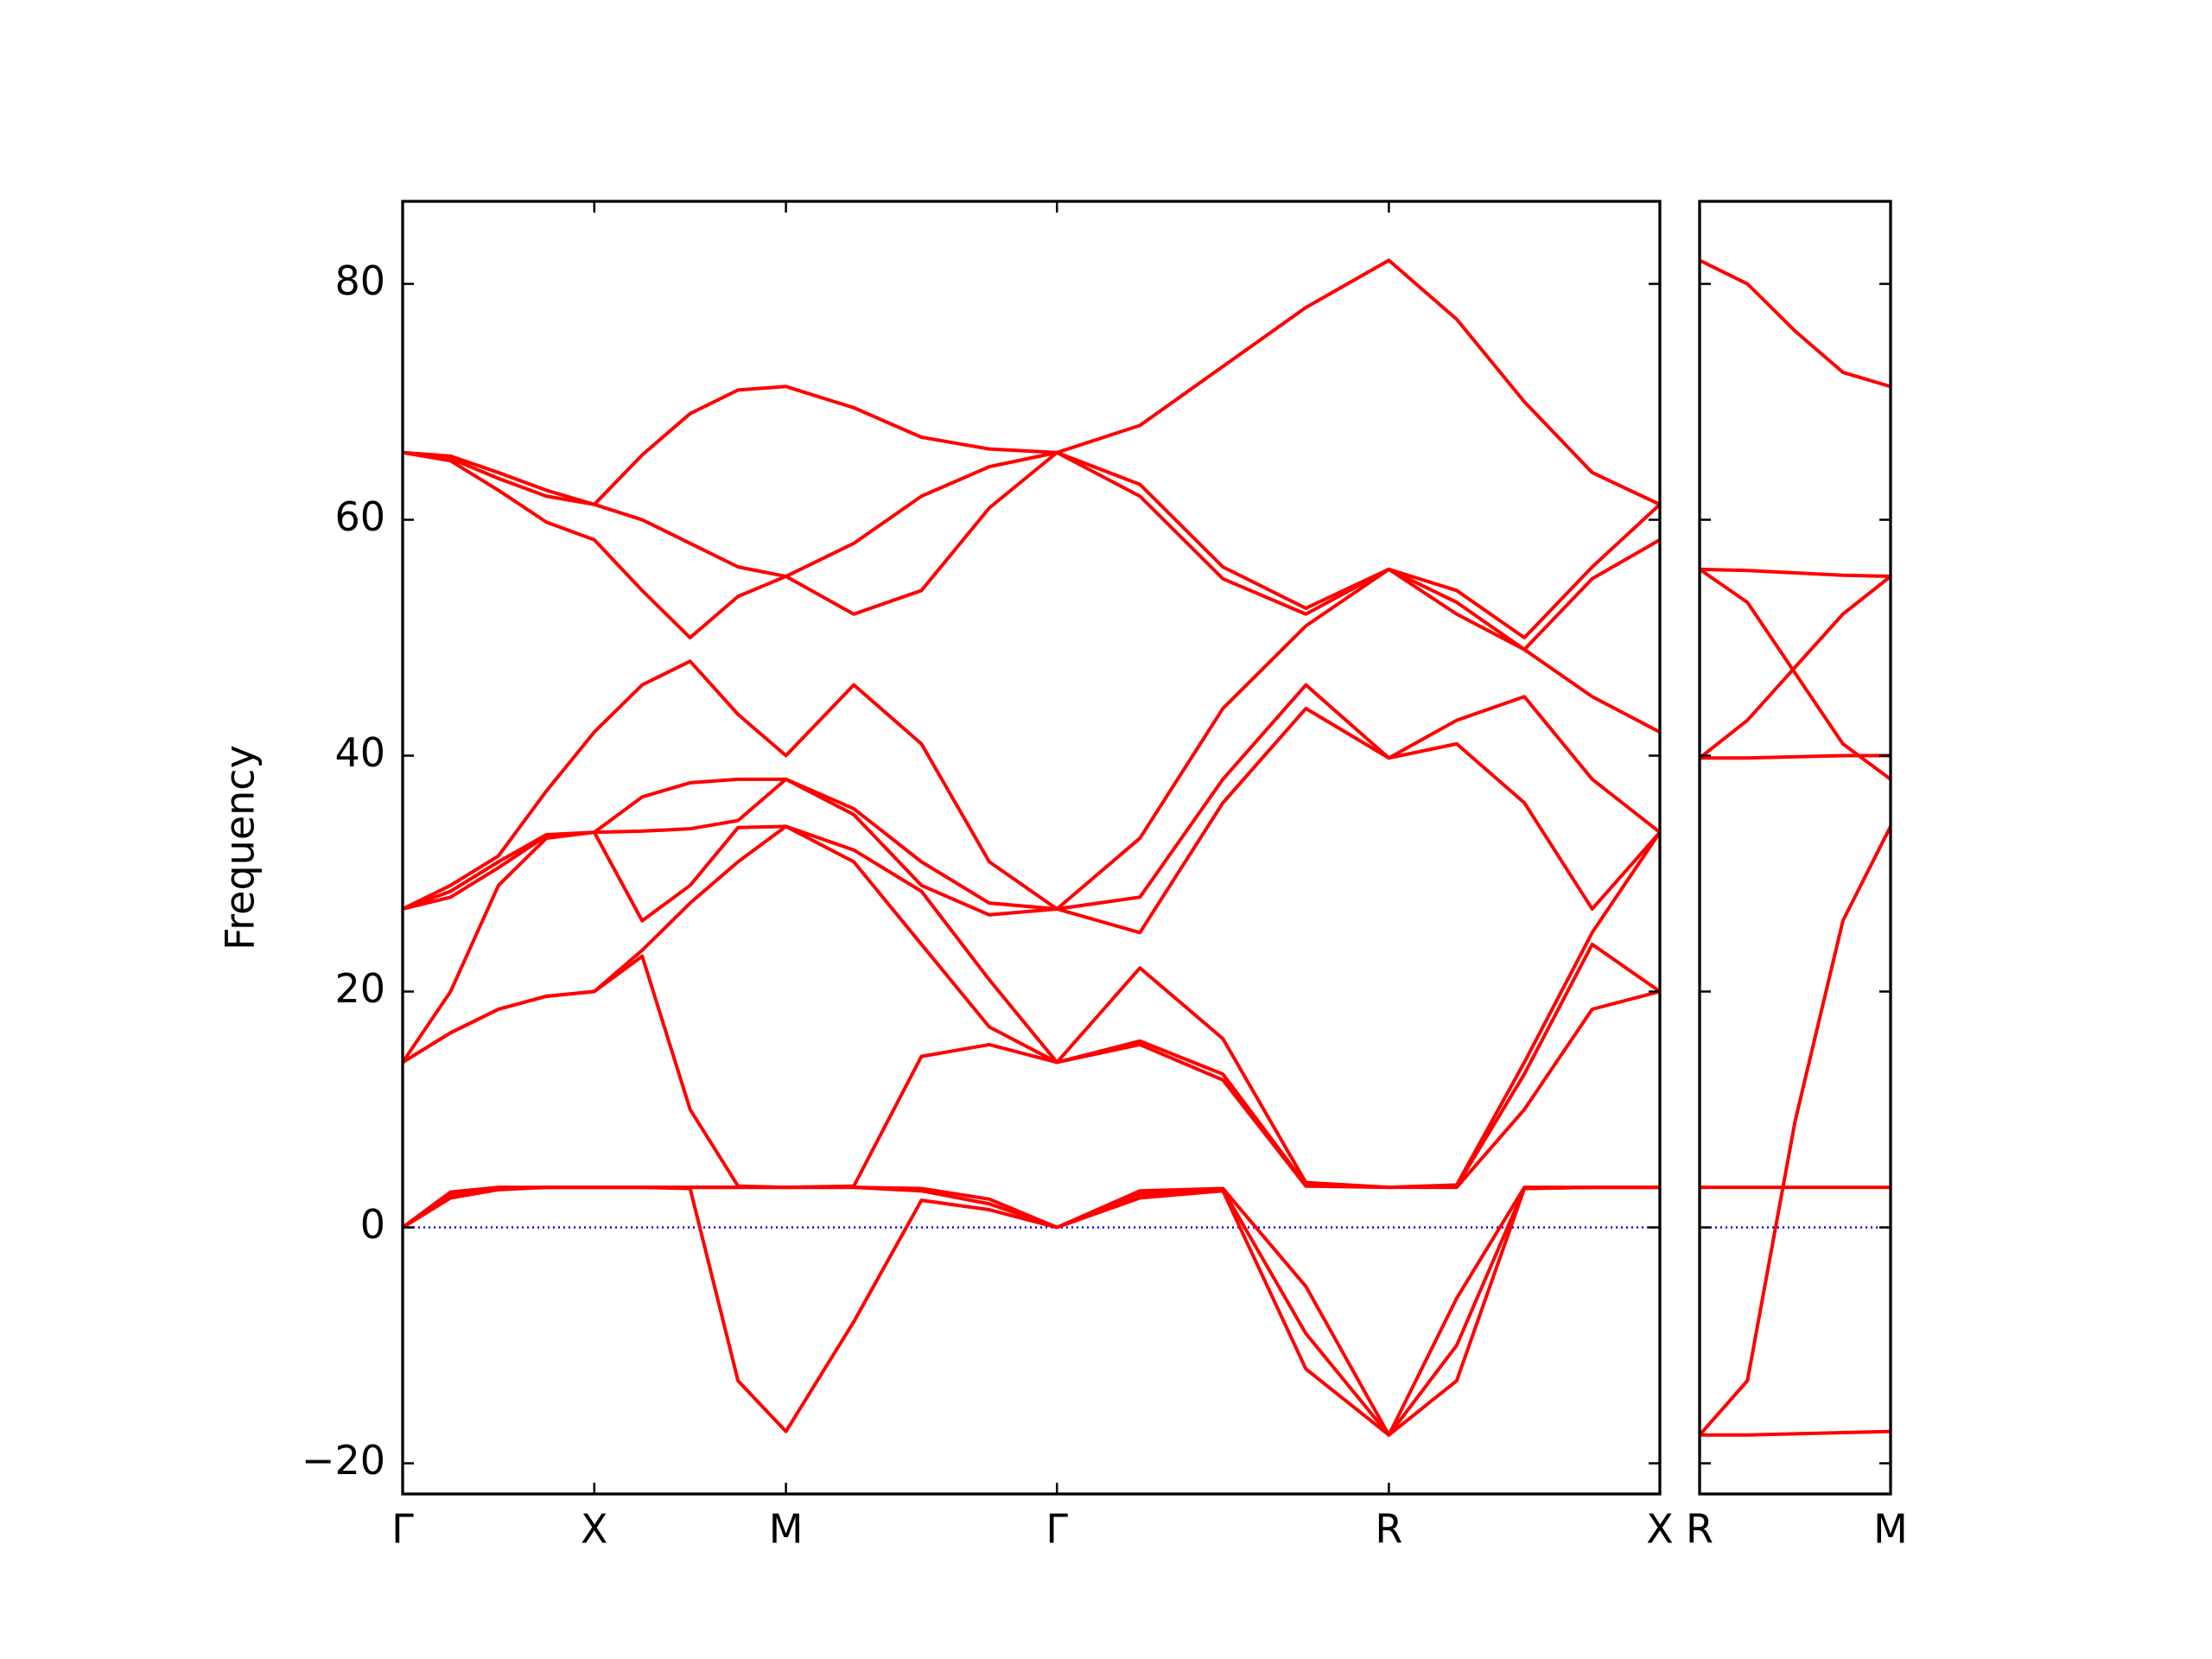 The width and height of the screenshot is (2212, 1659). What do you see at coordinates (359, 516) in the screenshot?
I see `y-tick-label: 60` at bounding box center [359, 516].